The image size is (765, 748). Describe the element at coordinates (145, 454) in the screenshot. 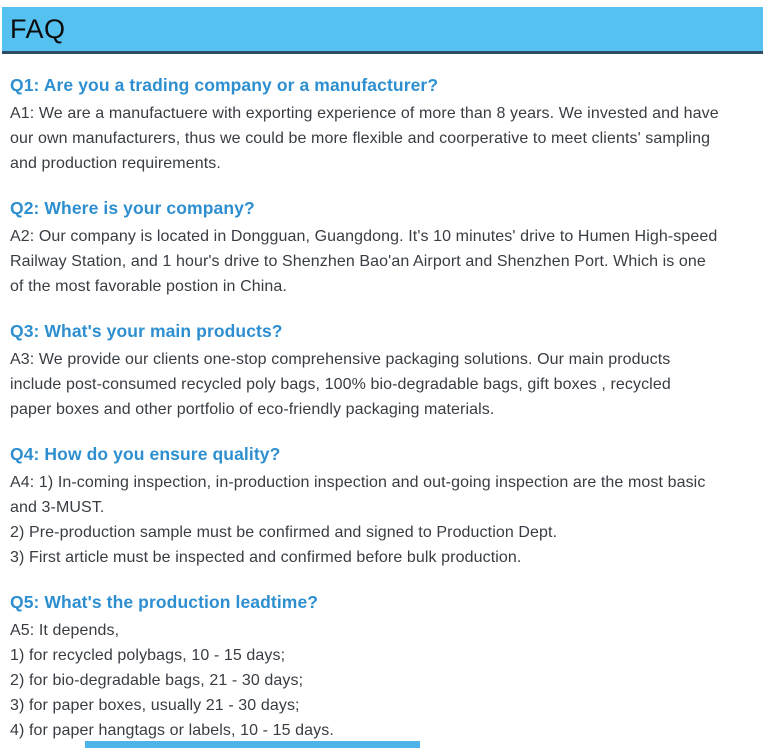

I see `faq-question: Q4: How do you ensure quality?` at that location.